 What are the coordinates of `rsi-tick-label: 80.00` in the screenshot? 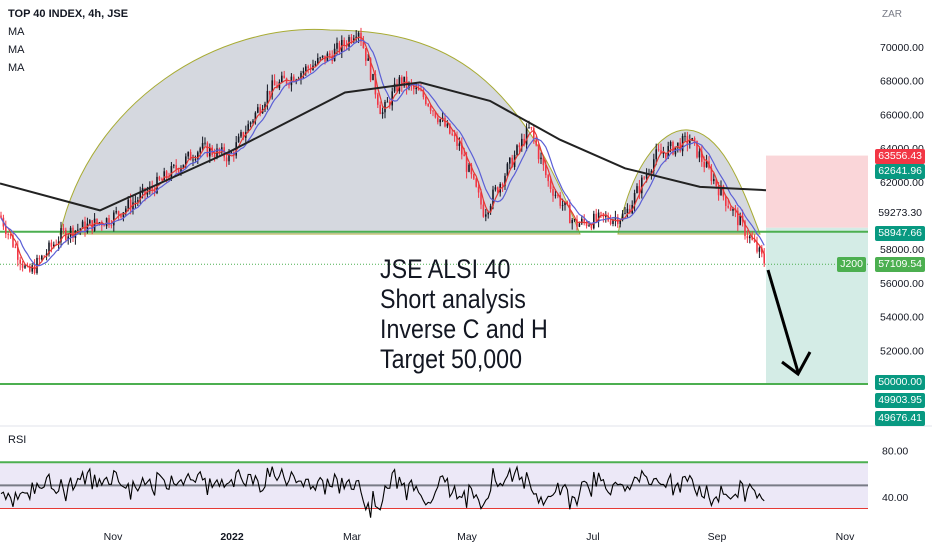 It's located at (895, 452).